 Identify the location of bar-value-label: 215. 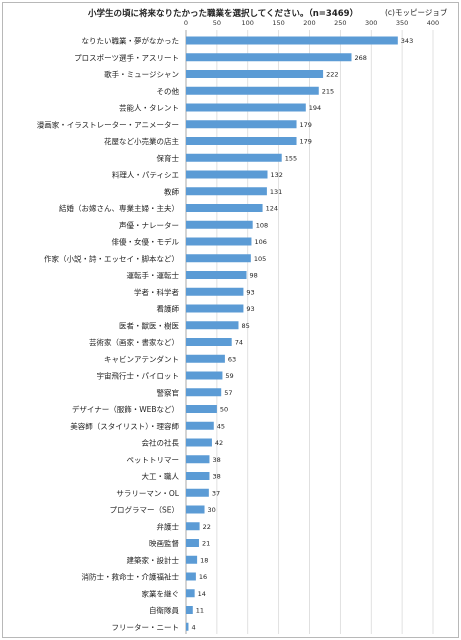
(328, 91).